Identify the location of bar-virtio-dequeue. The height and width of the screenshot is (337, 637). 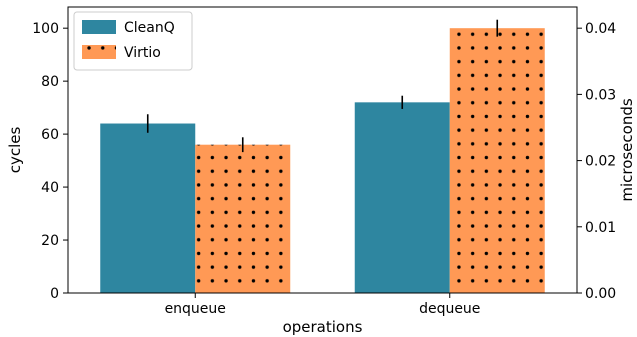
(497, 161).